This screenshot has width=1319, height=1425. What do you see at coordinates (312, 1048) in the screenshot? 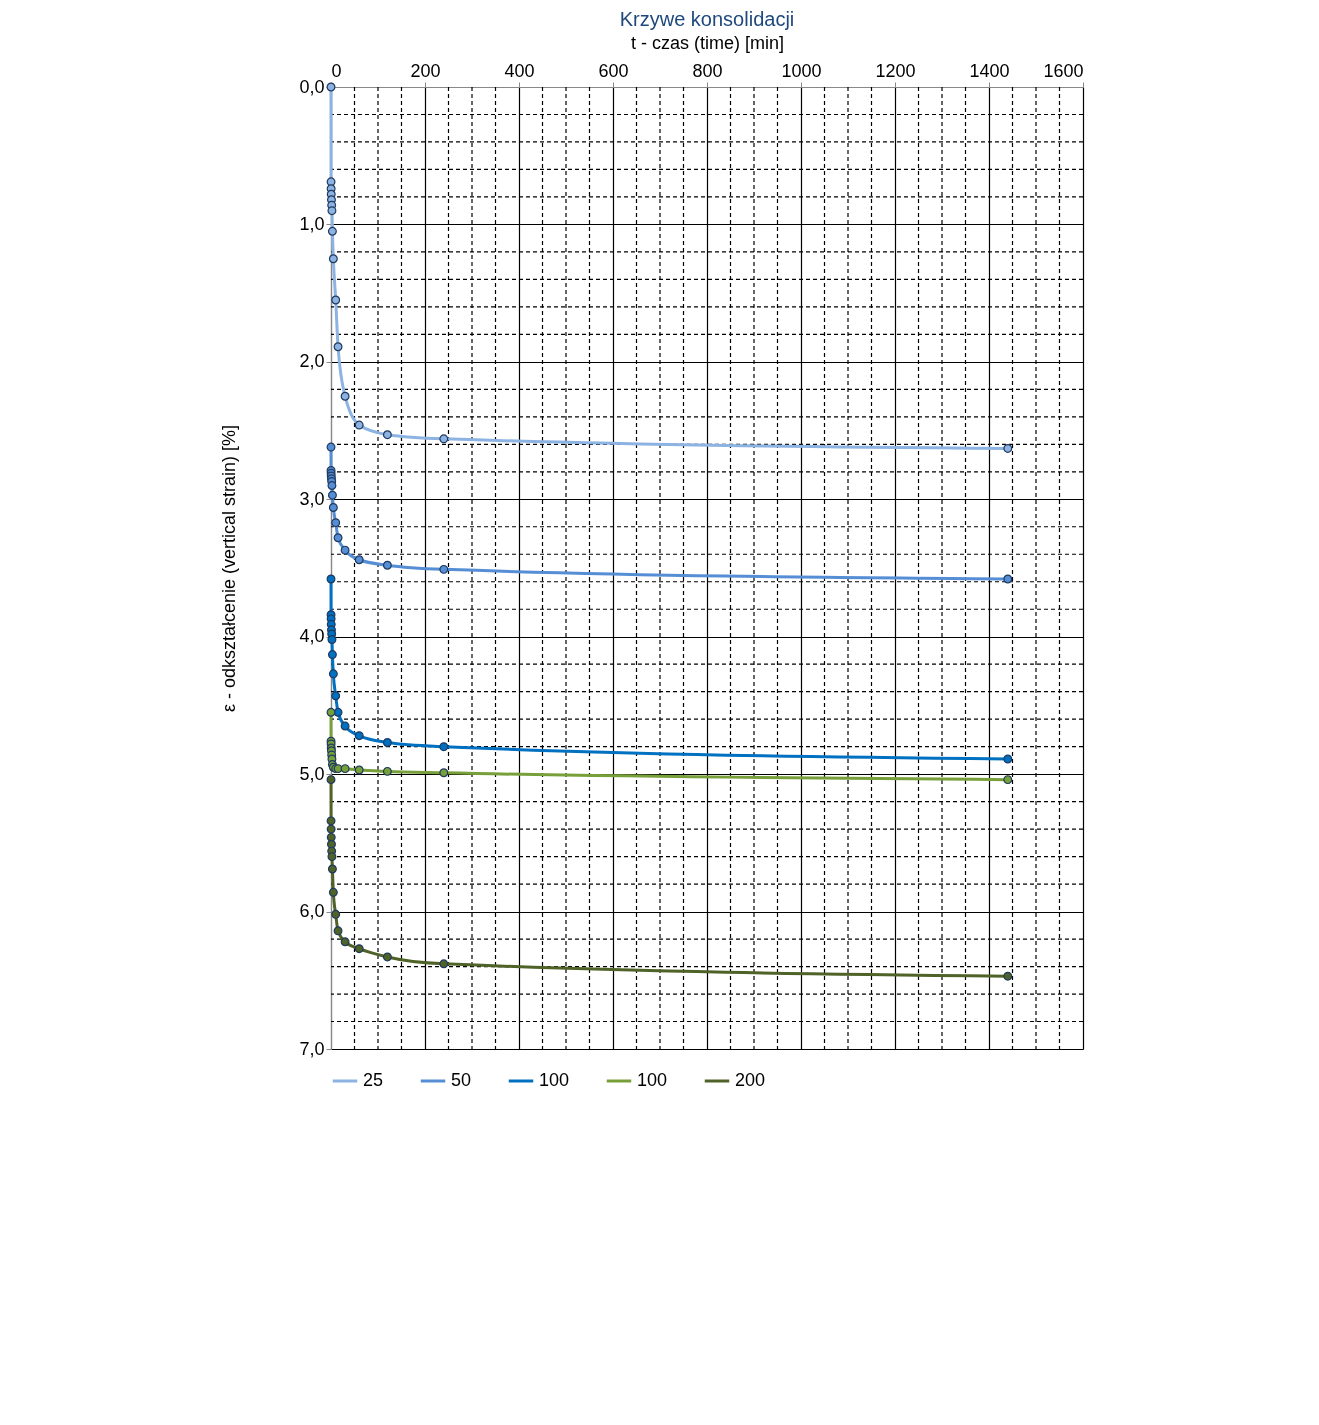
I see `y-tick-label: 7,0` at bounding box center [312, 1048].